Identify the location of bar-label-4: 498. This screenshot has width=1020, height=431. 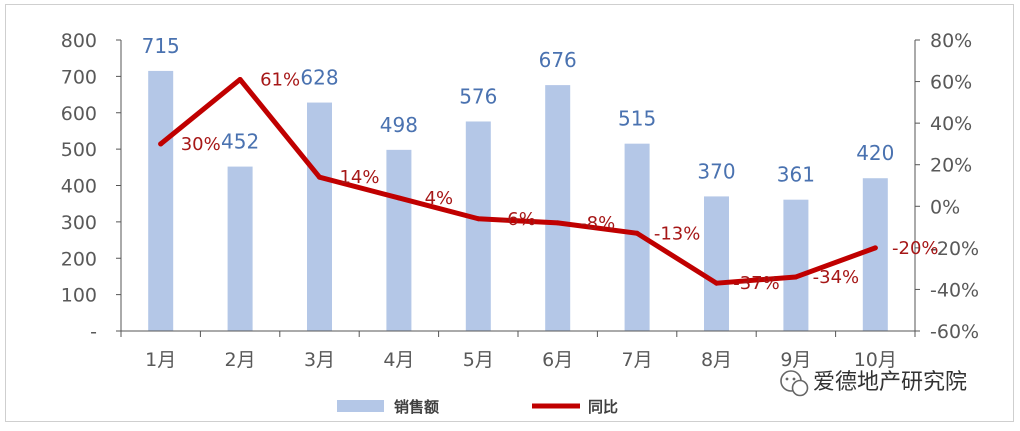
(399, 125).